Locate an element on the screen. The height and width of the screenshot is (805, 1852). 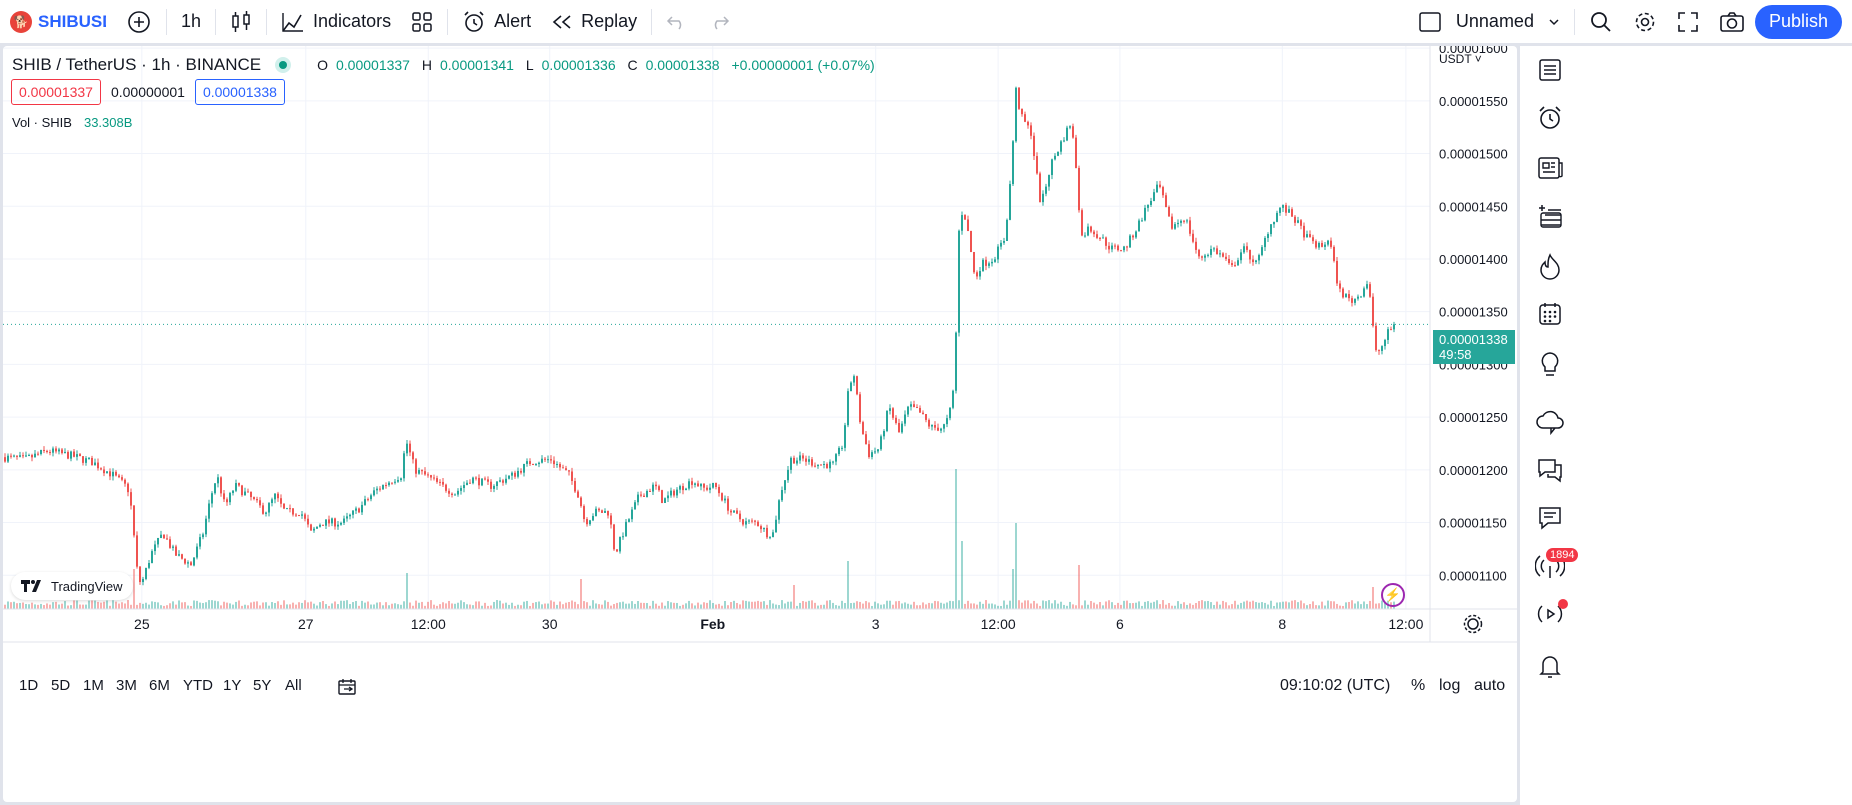
volume-legend: Vol · SHIB 33.308B is located at coordinates (72, 122).